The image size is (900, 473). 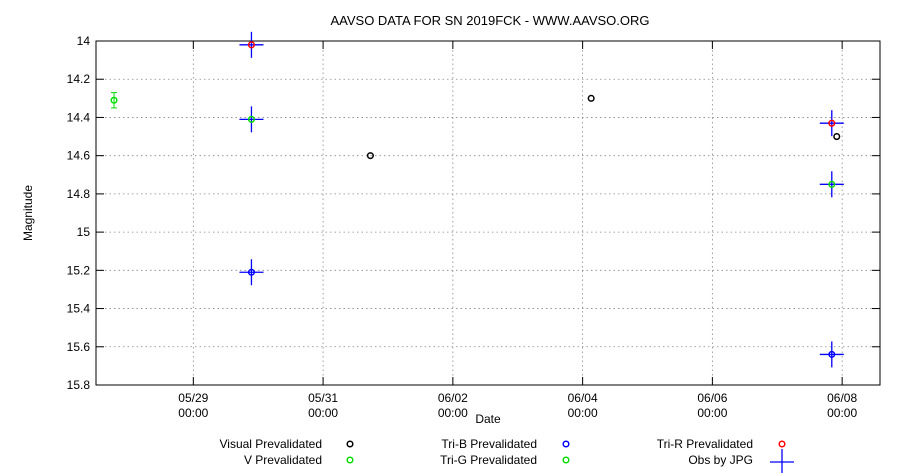 I want to click on y-tick-label: 15.8, so click(x=79, y=385).